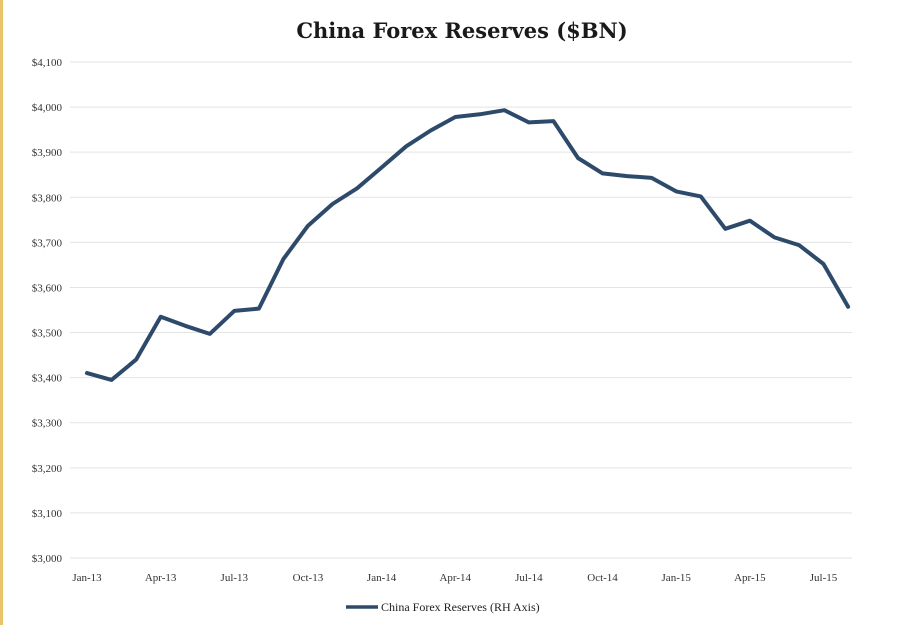  I want to click on x-tick-label: Oct-14, so click(602, 578).